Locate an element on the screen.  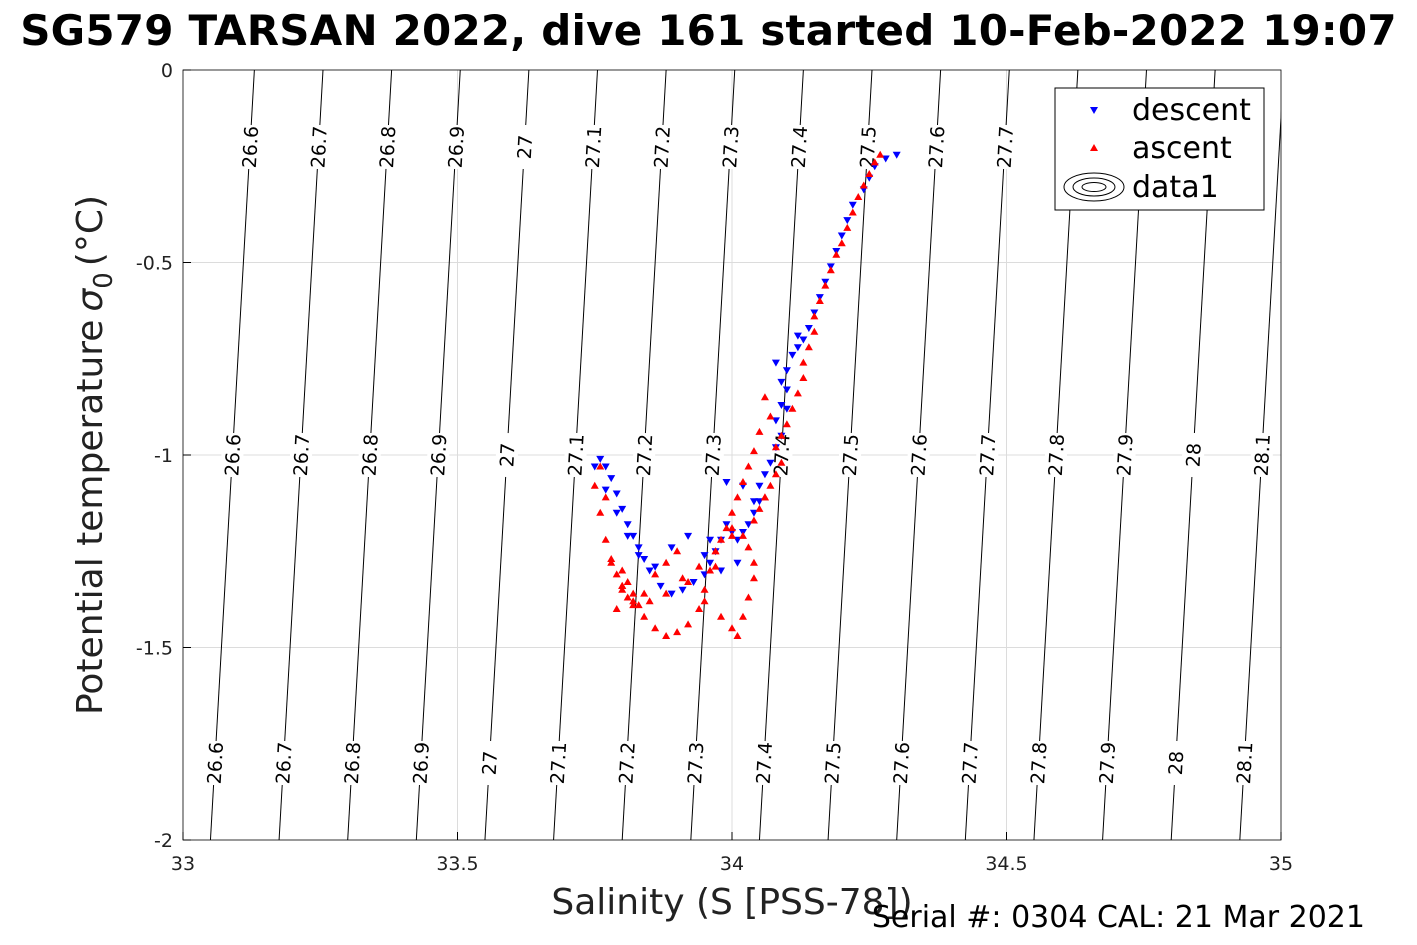
legend-item-ascent: ascent is located at coordinates (1161, 148).